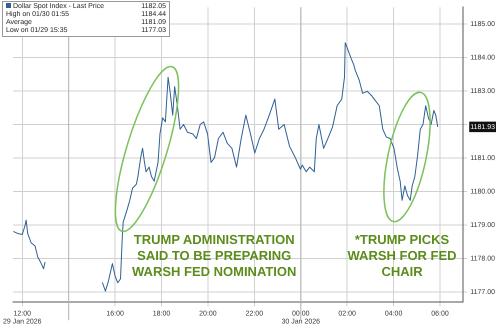 The width and height of the screenshot is (500, 329). Describe the element at coordinates (402, 256) in the screenshot. I see `annotation: *TRUMP PICKS WARSH FOR FED CHAIR` at that location.